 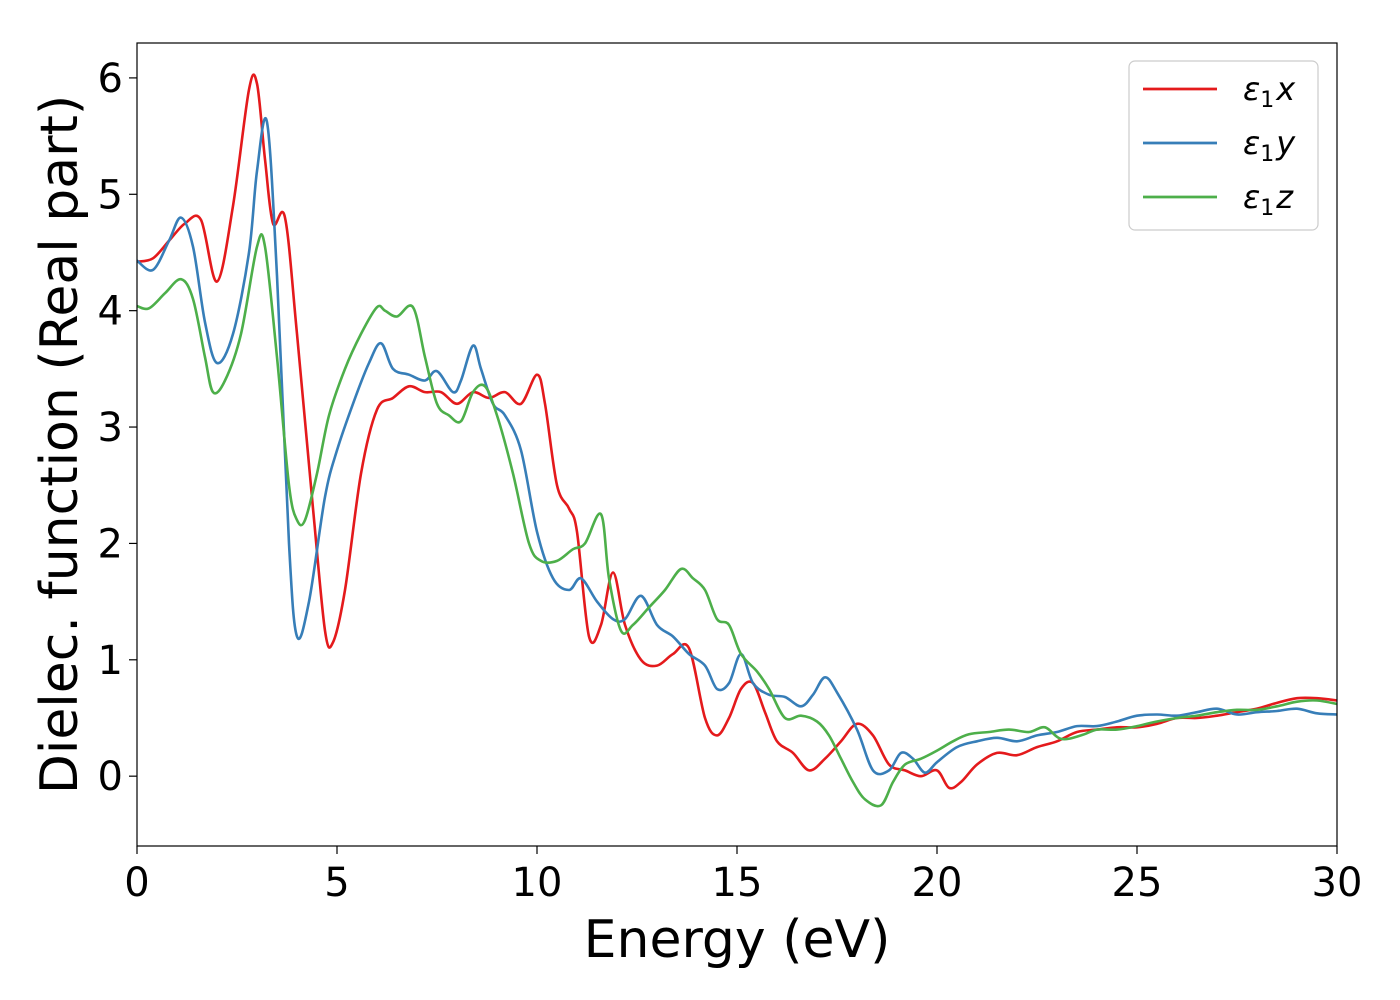 What do you see at coordinates (1268, 199) in the screenshot?
I see `legend-label-z: ε1z` at bounding box center [1268, 199].